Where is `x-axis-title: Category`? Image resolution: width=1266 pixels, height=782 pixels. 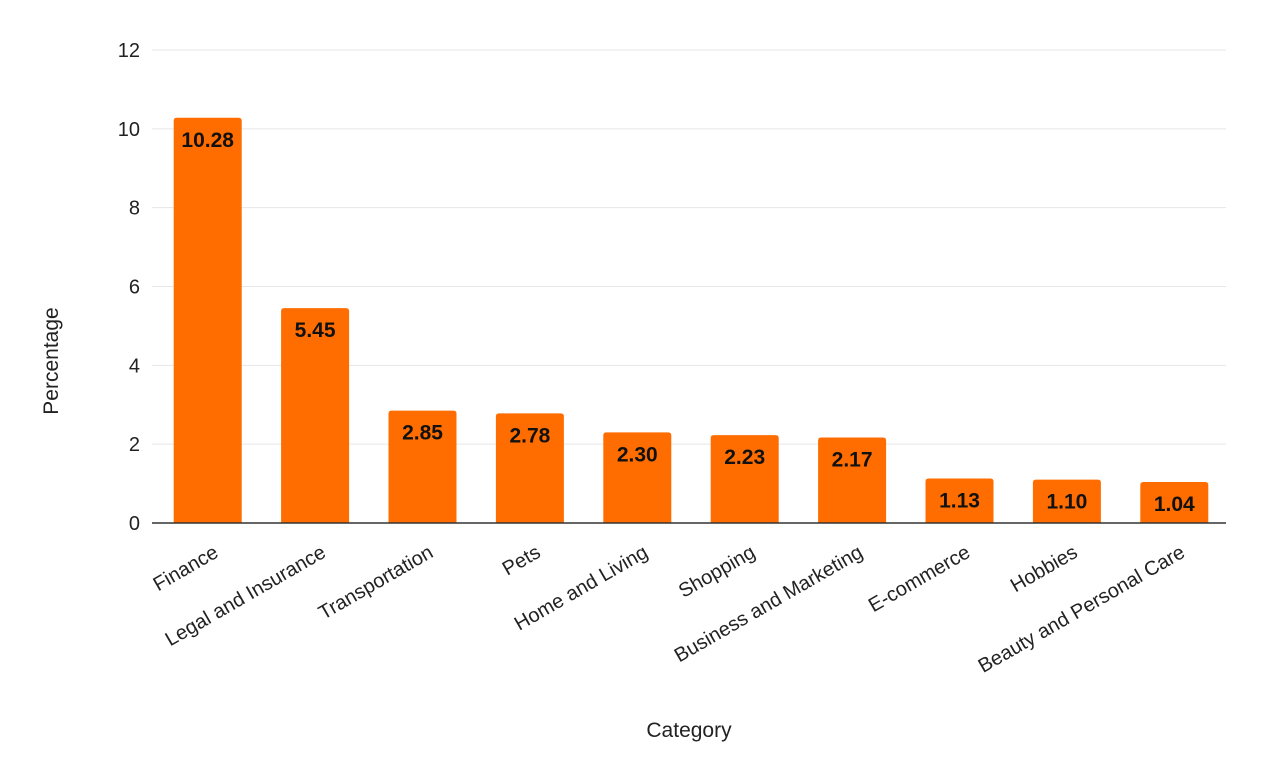 x-axis-title: Category is located at coordinates (689, 730).